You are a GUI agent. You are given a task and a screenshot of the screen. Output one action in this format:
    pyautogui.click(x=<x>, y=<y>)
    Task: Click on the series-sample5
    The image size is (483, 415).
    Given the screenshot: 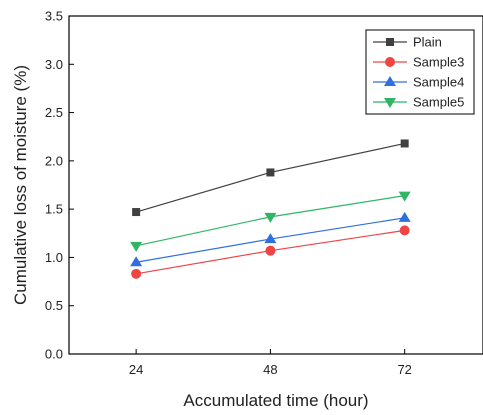 What is the action you would take?
    pyautogui.click(x=270, y=221)
    